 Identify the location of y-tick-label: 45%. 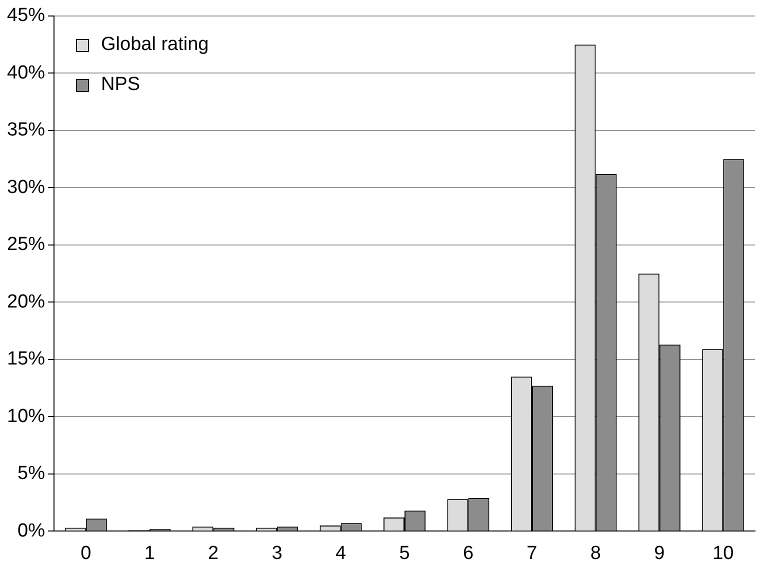
(26, 15).